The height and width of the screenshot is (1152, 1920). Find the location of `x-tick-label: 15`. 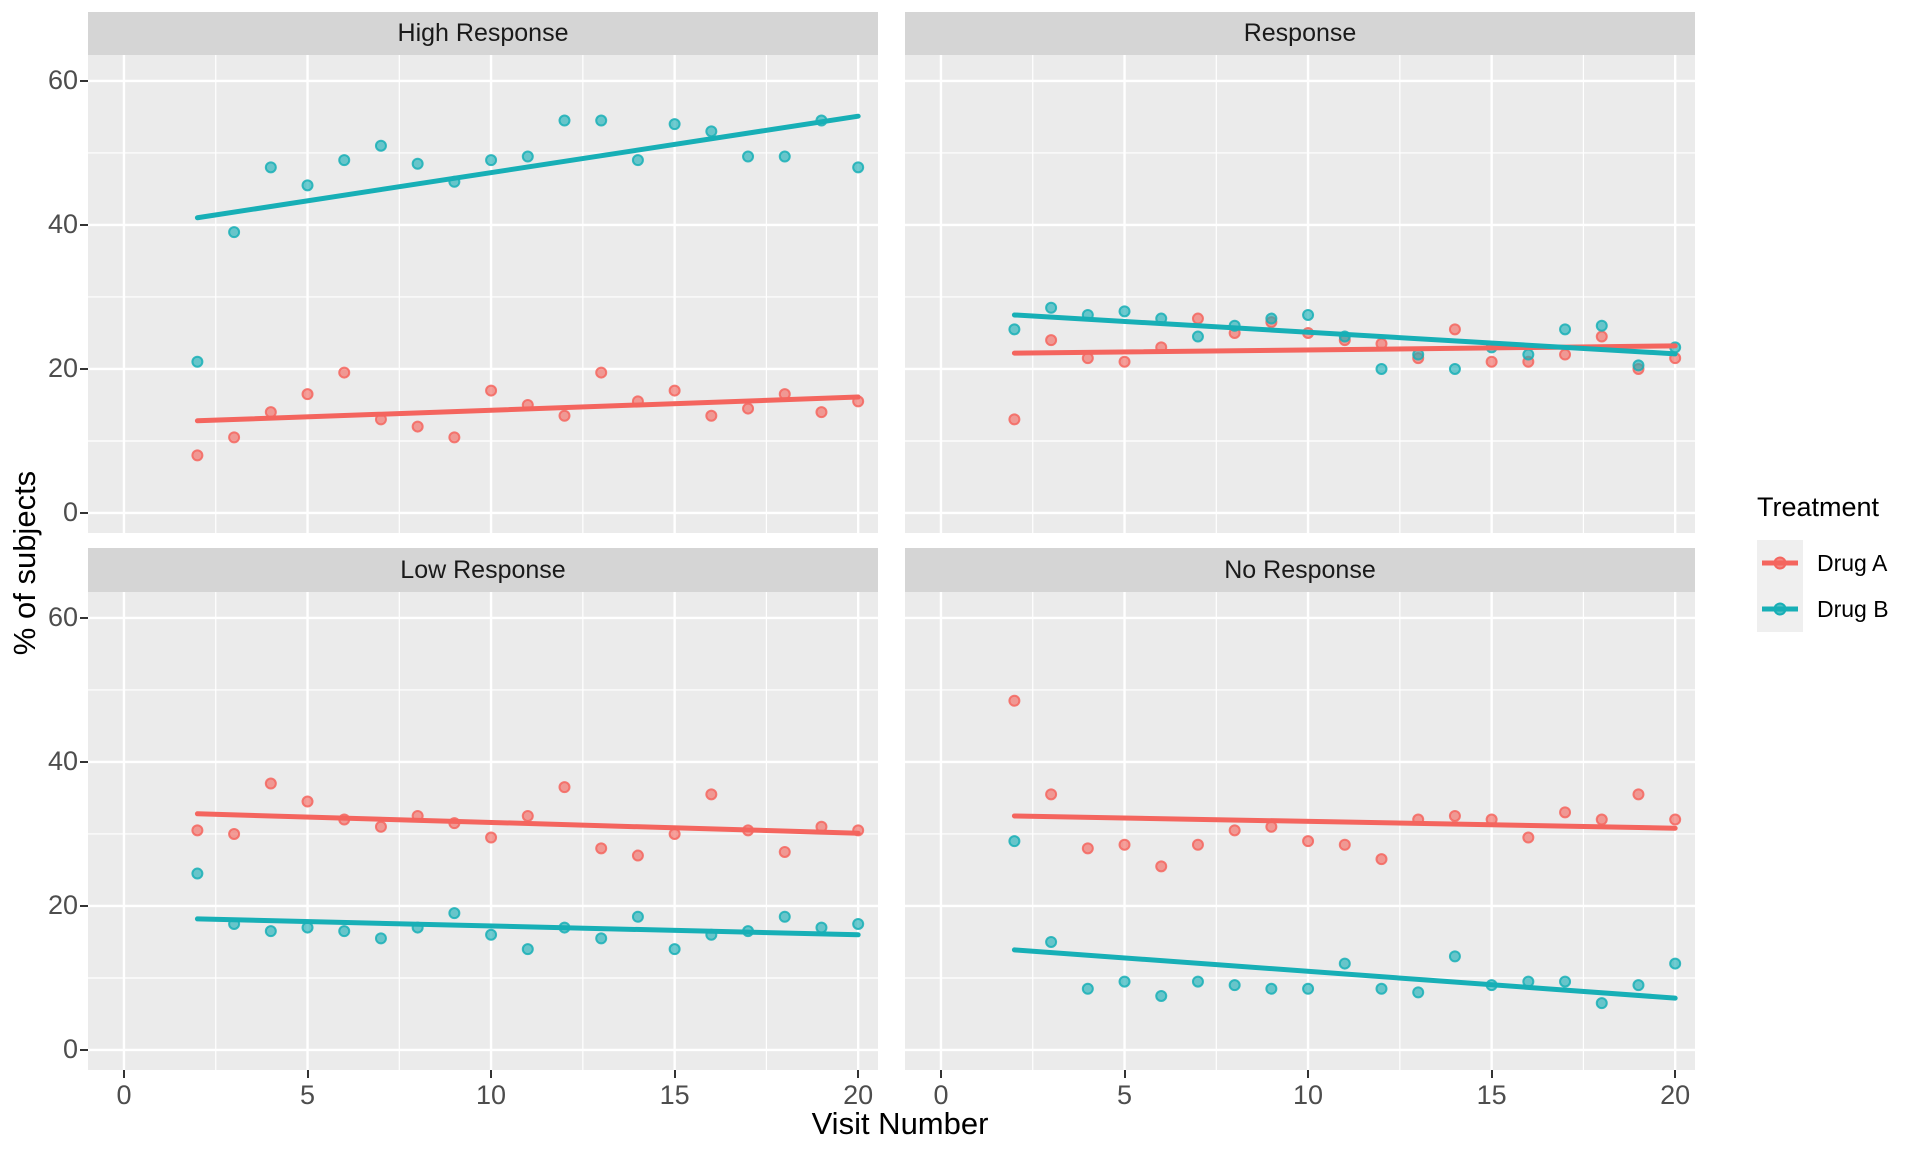

x-tick-label: 15 is located at coordinates (1491, 1095).